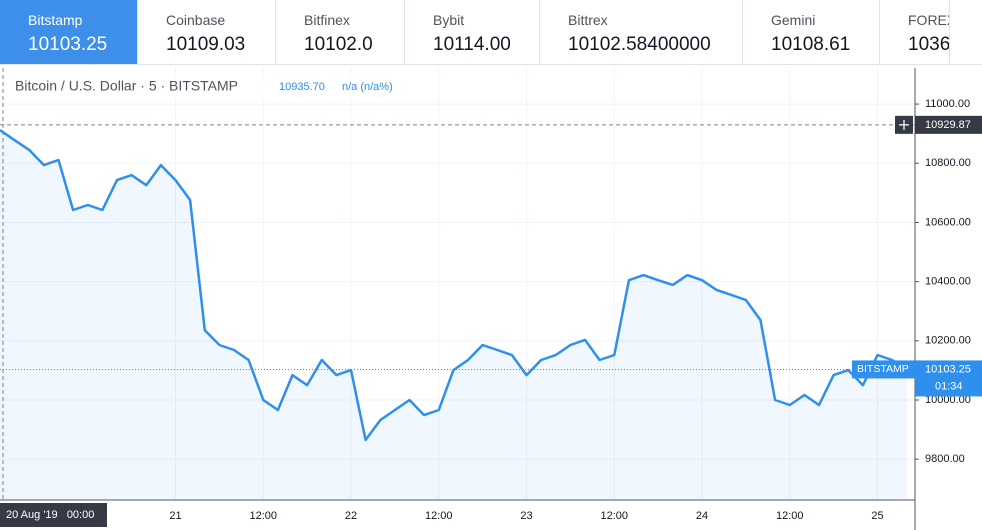 Image resolution: width=982 pixels, height=530 pixels. What do you see at coordinates (327, 20) in the screenshot?
I see `exchange-name: Bitfinex` at bounding box center [327, 20].